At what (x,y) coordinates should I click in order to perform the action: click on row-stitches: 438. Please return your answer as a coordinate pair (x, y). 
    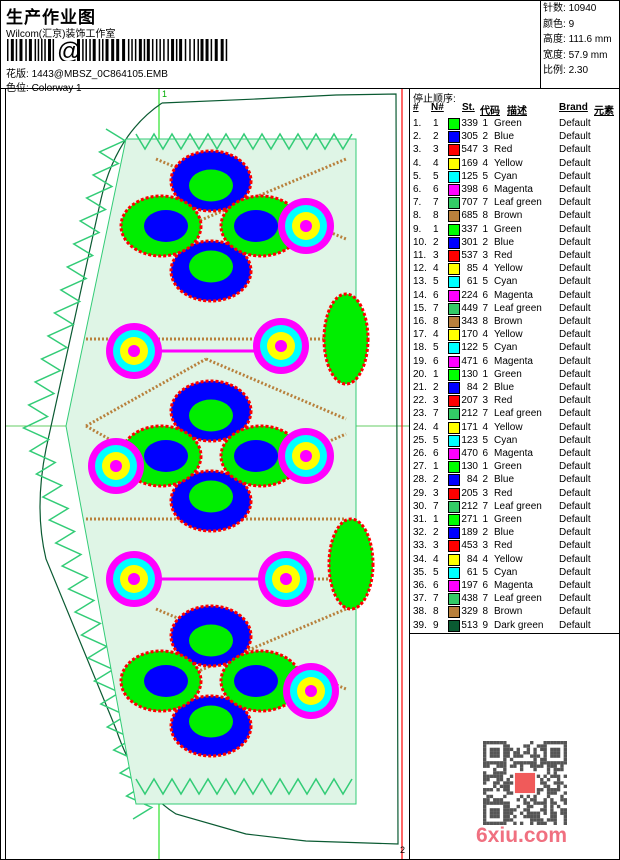
    Looking at the image, I should click on (469, 599).